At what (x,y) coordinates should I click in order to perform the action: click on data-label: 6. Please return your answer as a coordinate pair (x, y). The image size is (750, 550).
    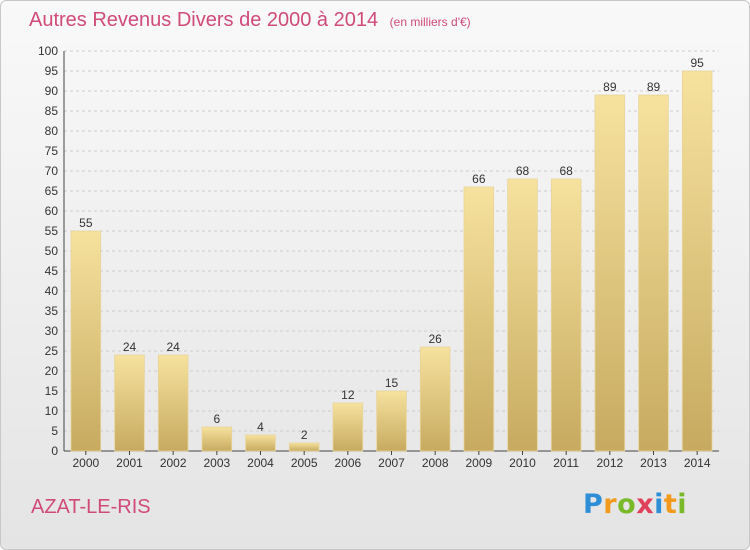
    Looking at the image, I should click on (216, 419).